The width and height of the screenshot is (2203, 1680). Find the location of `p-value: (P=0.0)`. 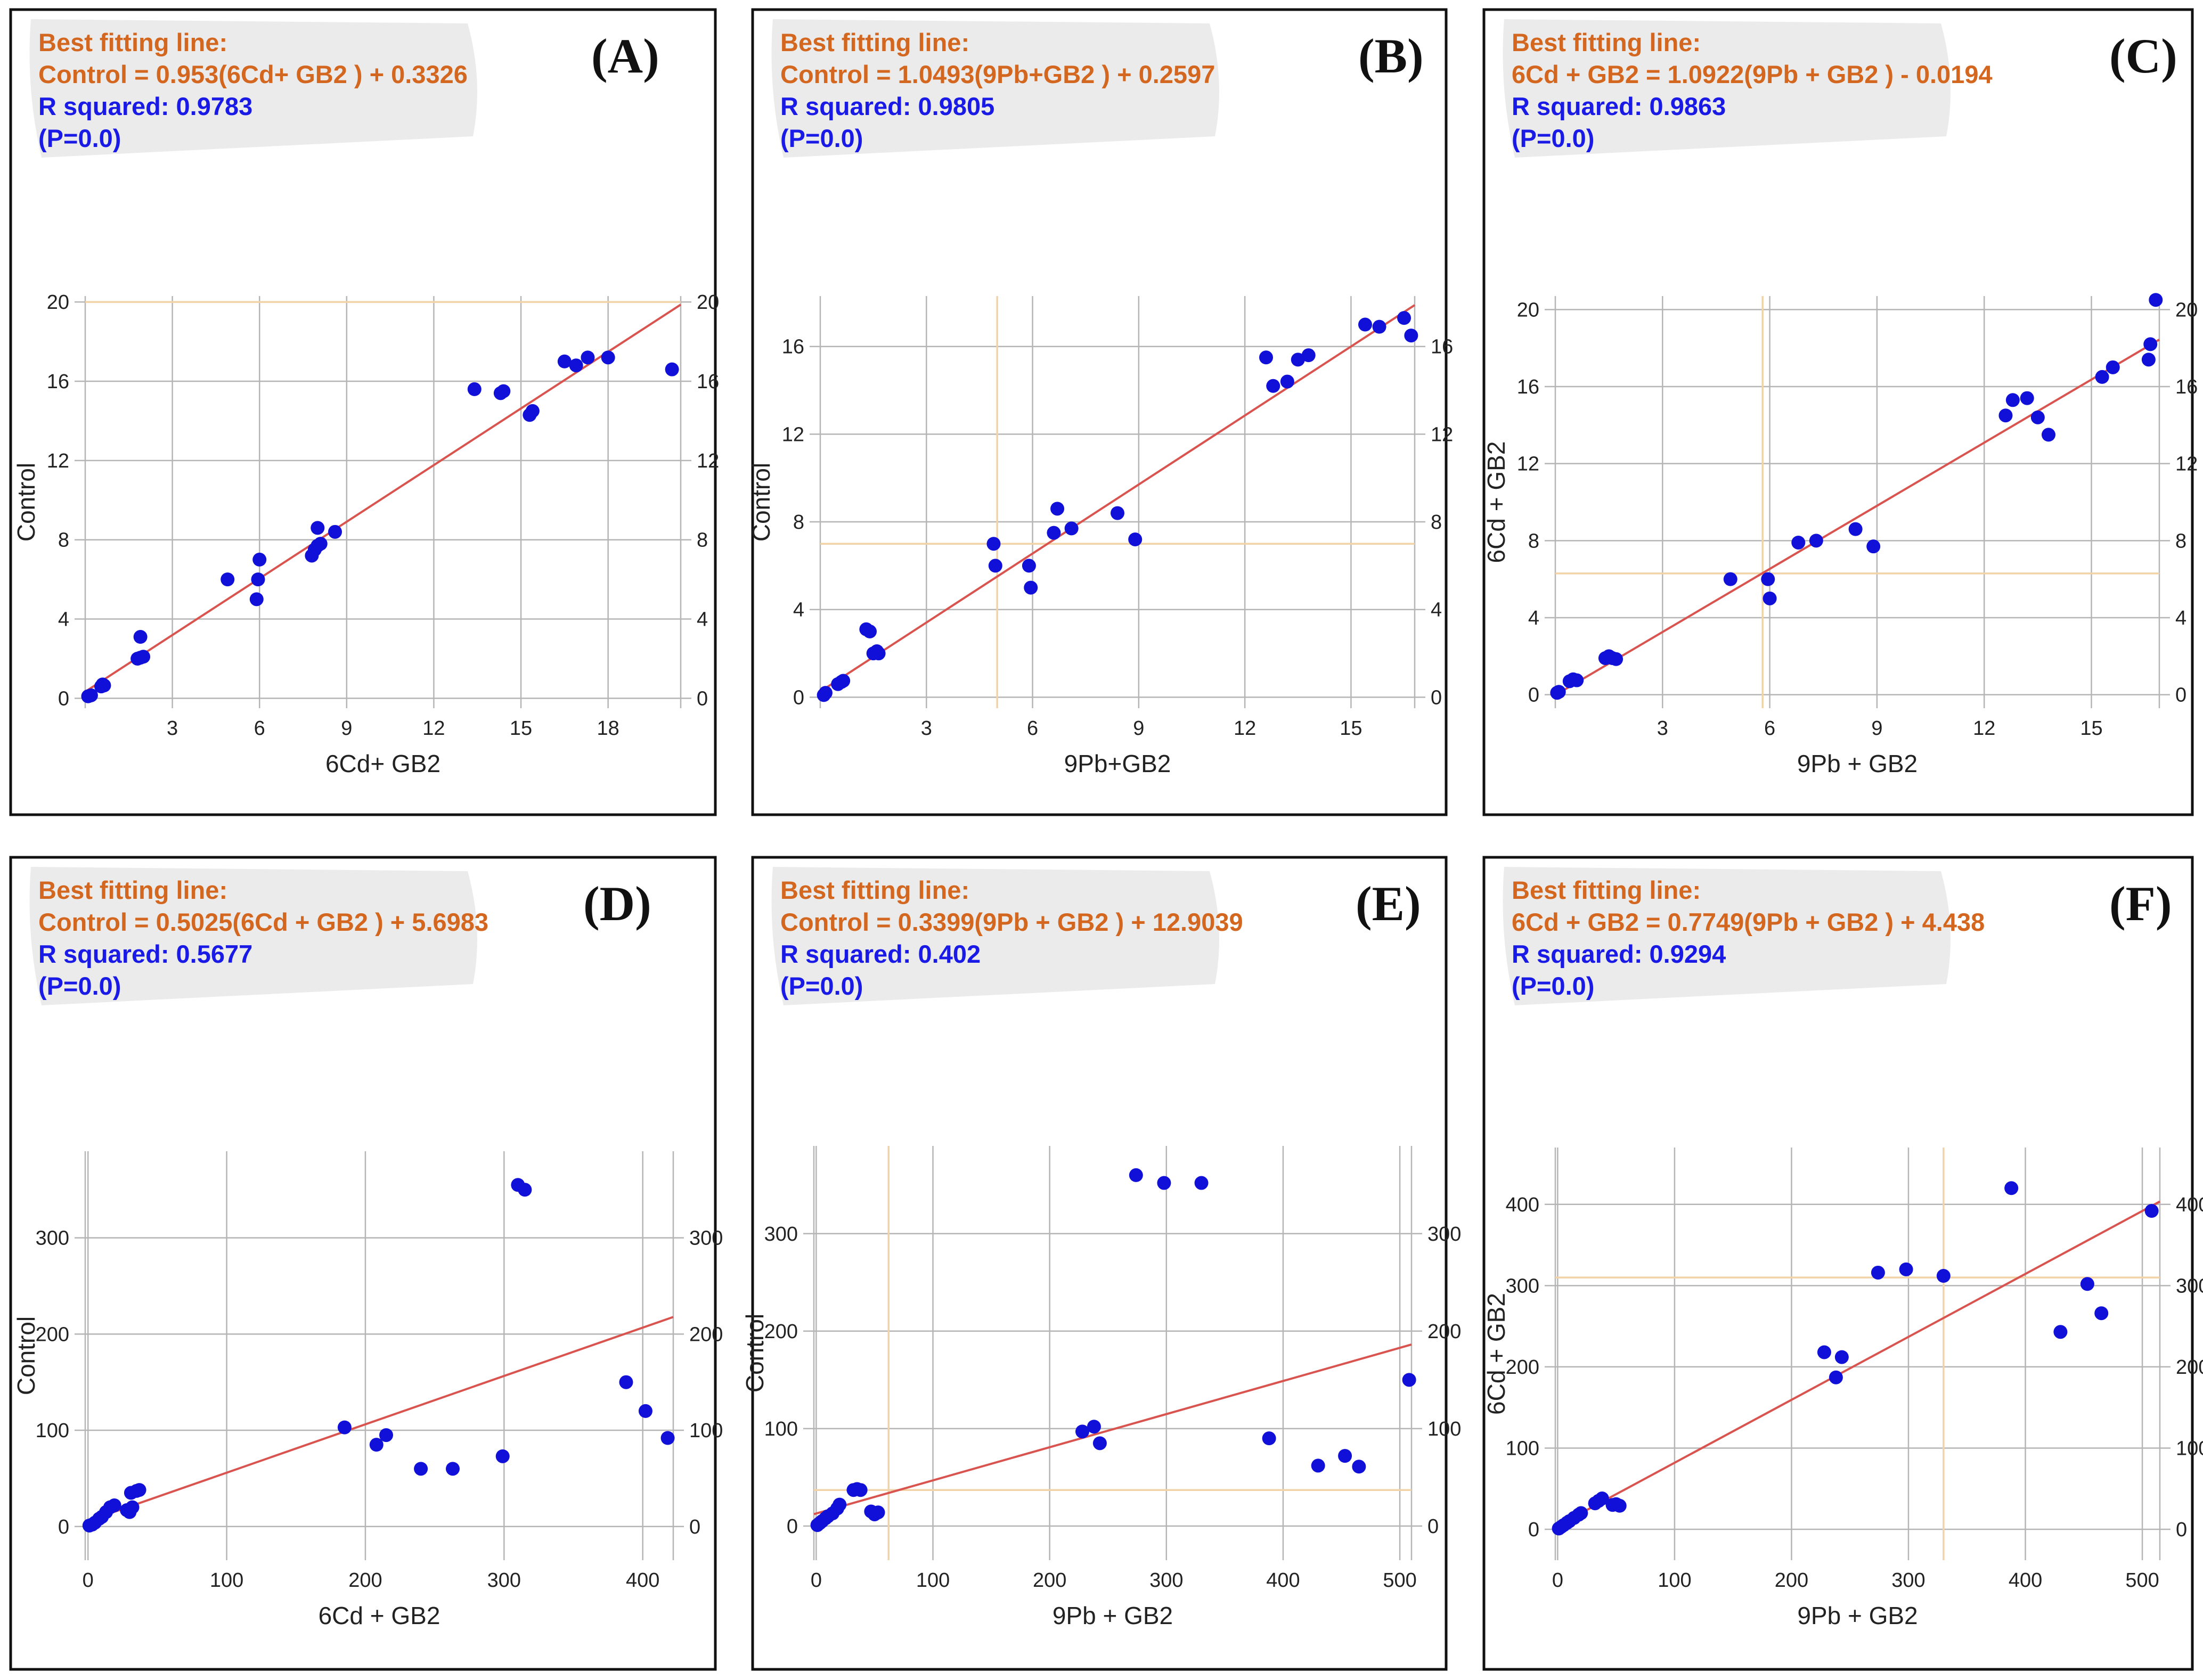

p-value: (P=0.0) is located at coordinates (1553, 138).